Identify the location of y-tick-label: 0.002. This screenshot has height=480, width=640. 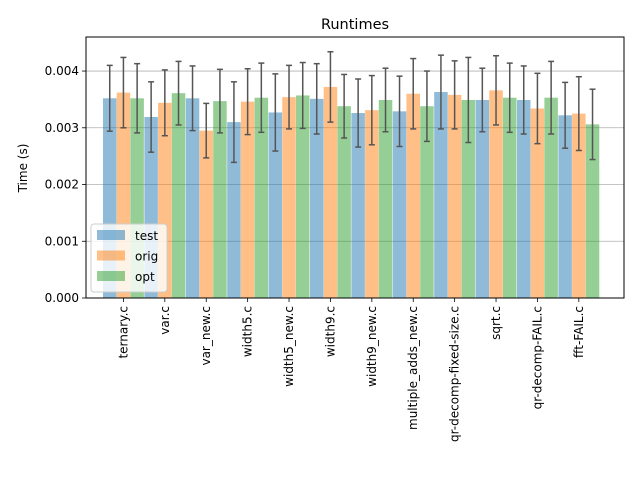
(62, 185).